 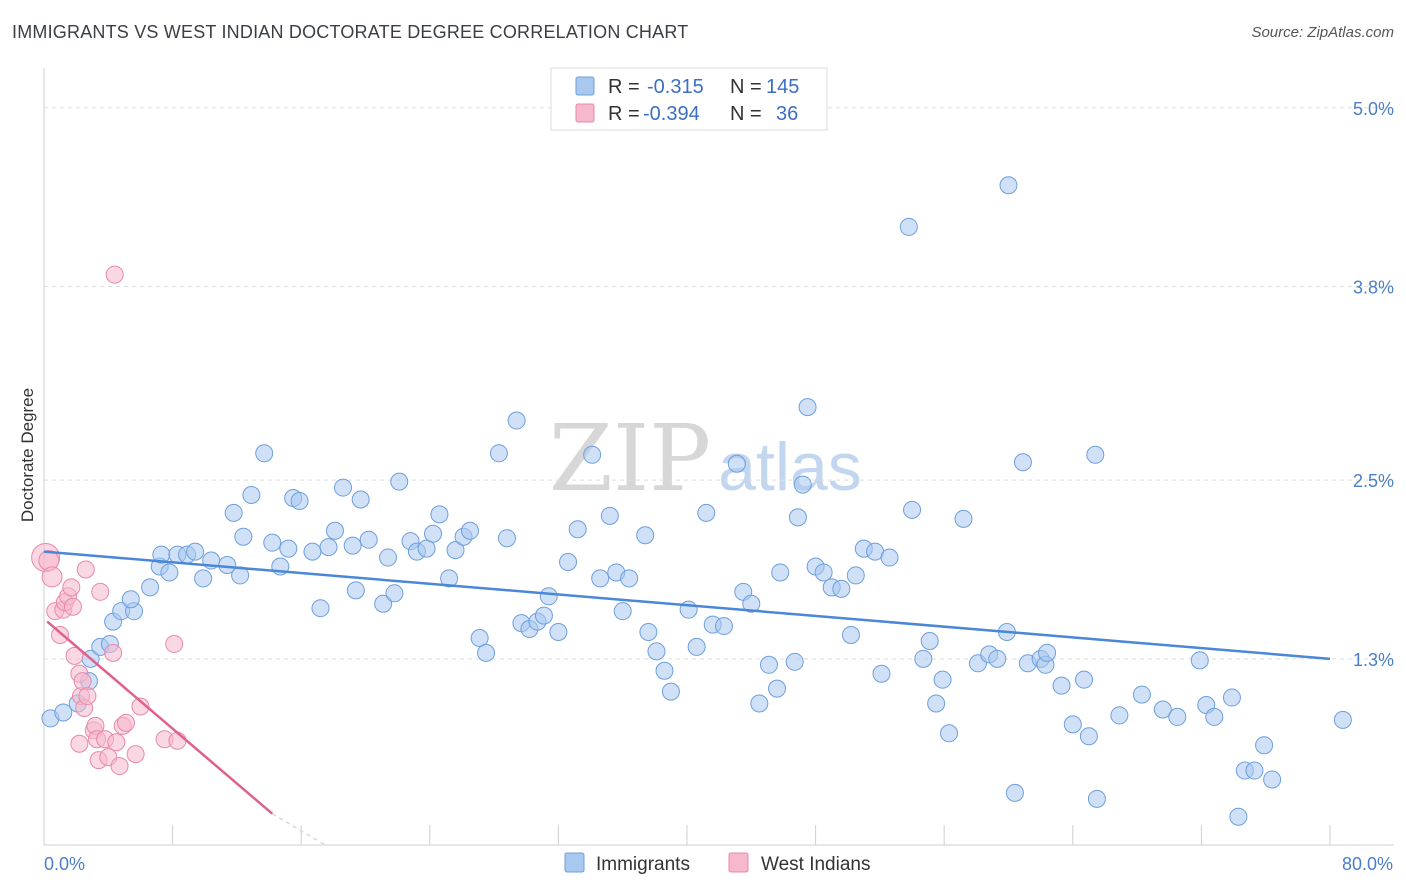 What do you see at coordinates (624, 114) in the screenshot?
I see `legend-r-label-west-indians: R =` at bounding box center [624, 114].